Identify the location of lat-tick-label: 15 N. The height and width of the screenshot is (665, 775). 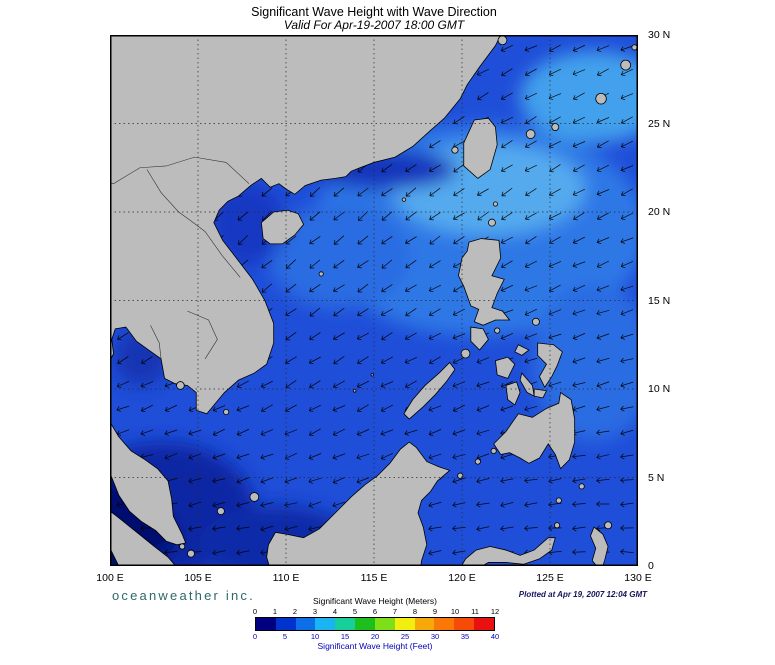
(659, 300).